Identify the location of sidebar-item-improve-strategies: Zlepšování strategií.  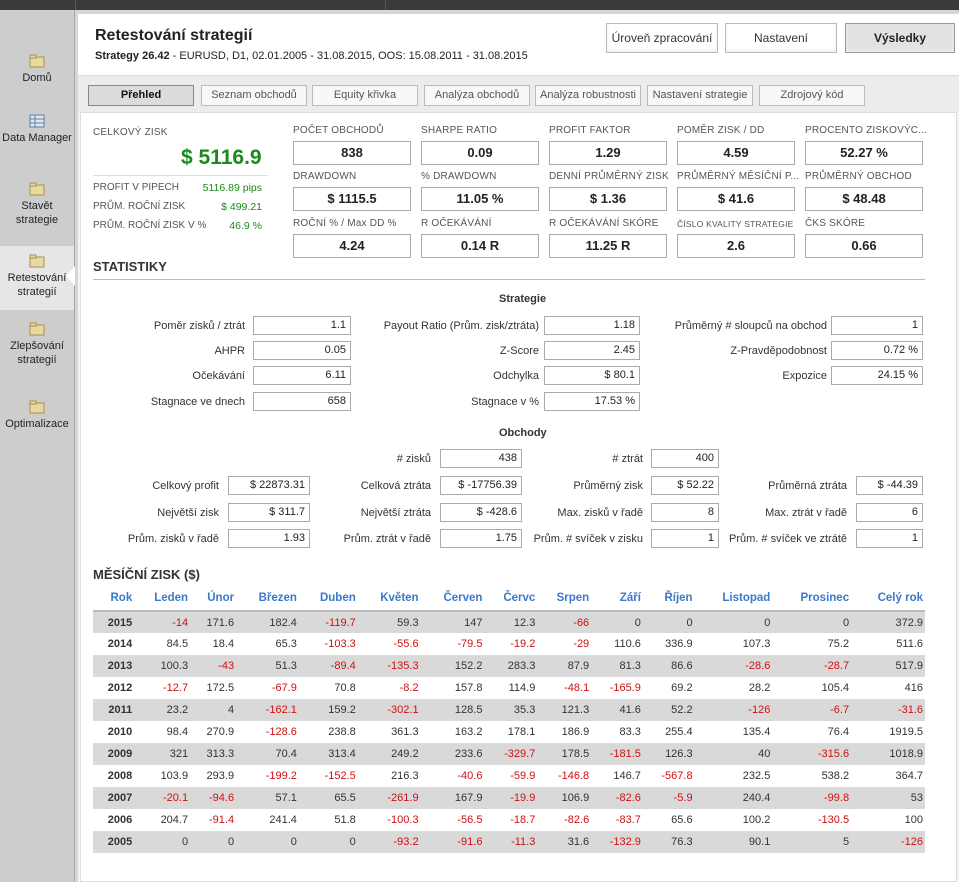
(37, 348).